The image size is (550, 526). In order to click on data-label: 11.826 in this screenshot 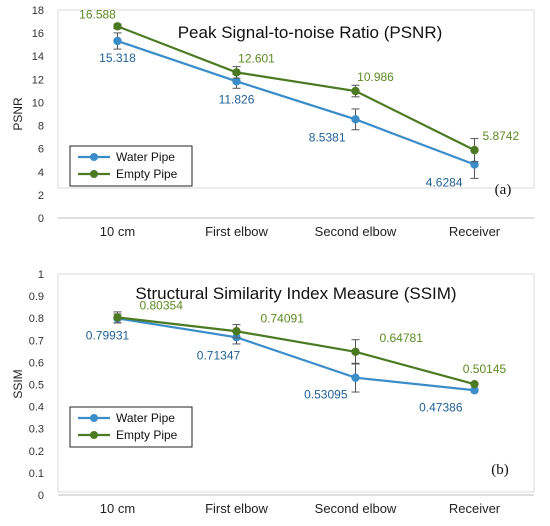, I will do `click(237, 99)`.